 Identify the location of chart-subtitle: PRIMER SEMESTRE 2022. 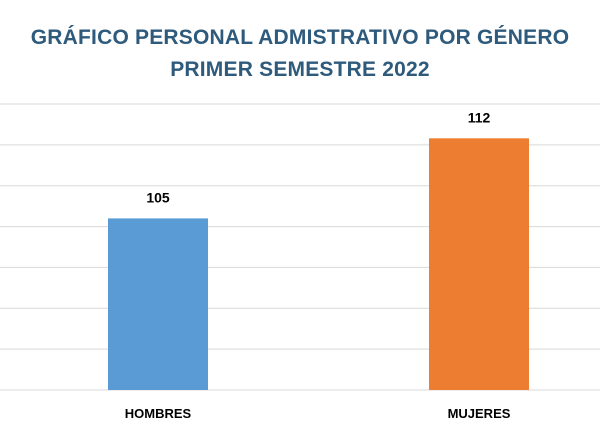
(300, 69).